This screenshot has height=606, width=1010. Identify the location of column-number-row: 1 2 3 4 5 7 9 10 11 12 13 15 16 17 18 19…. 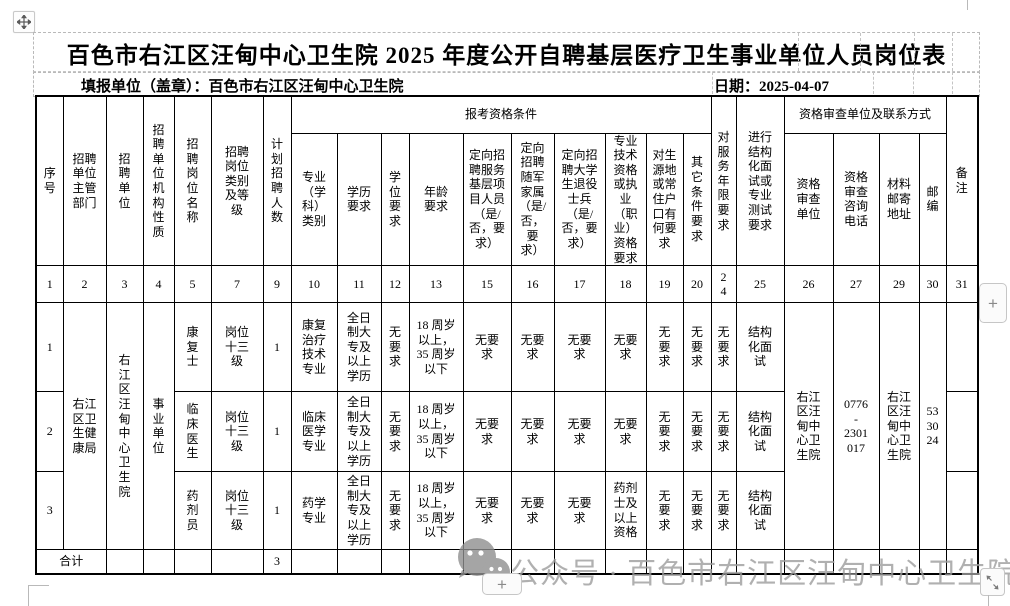
(507, 284).